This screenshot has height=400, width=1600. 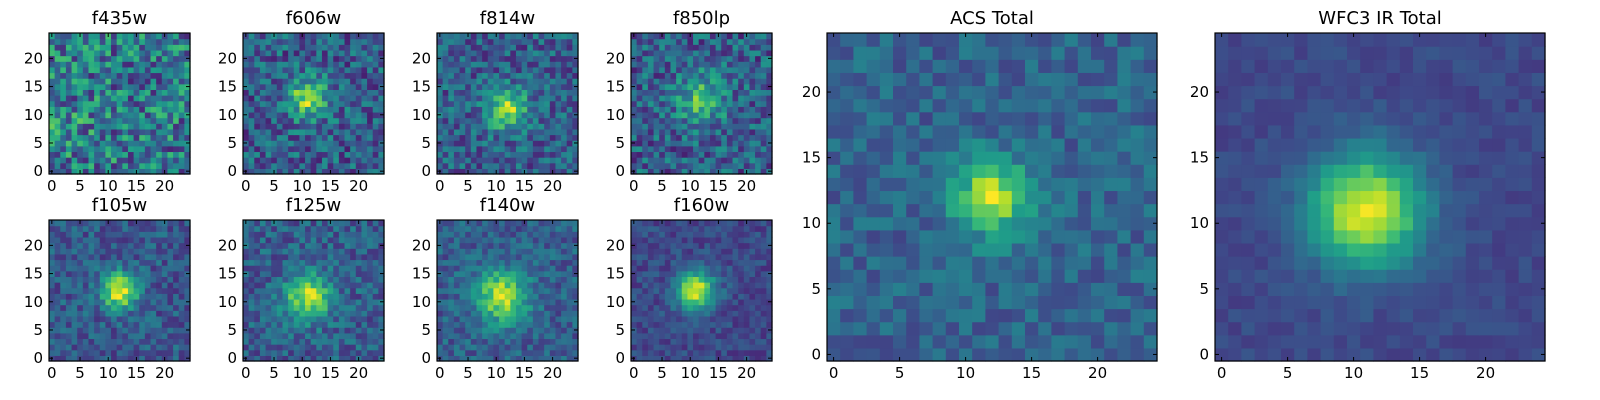 What do you see at coordinates (552, 373) in the screenshot?
I see `x-tick-label: 20` at bounding box center [552, 373].